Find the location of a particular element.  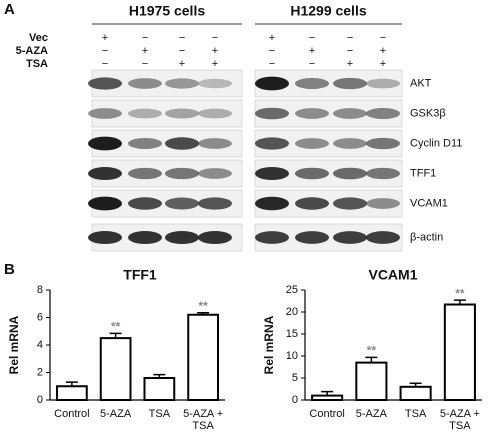

y-tick-label: 5 is located at coordinates (295, 378).